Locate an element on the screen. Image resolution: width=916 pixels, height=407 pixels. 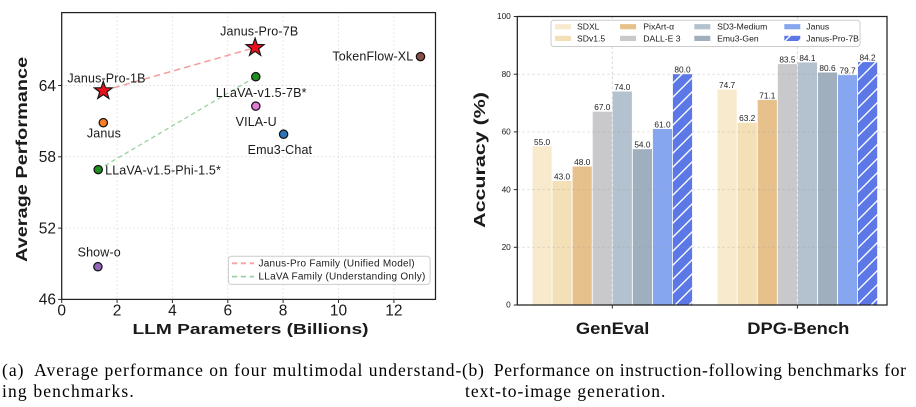
svg-text: 61.0 is located at coordinates (662, 125).